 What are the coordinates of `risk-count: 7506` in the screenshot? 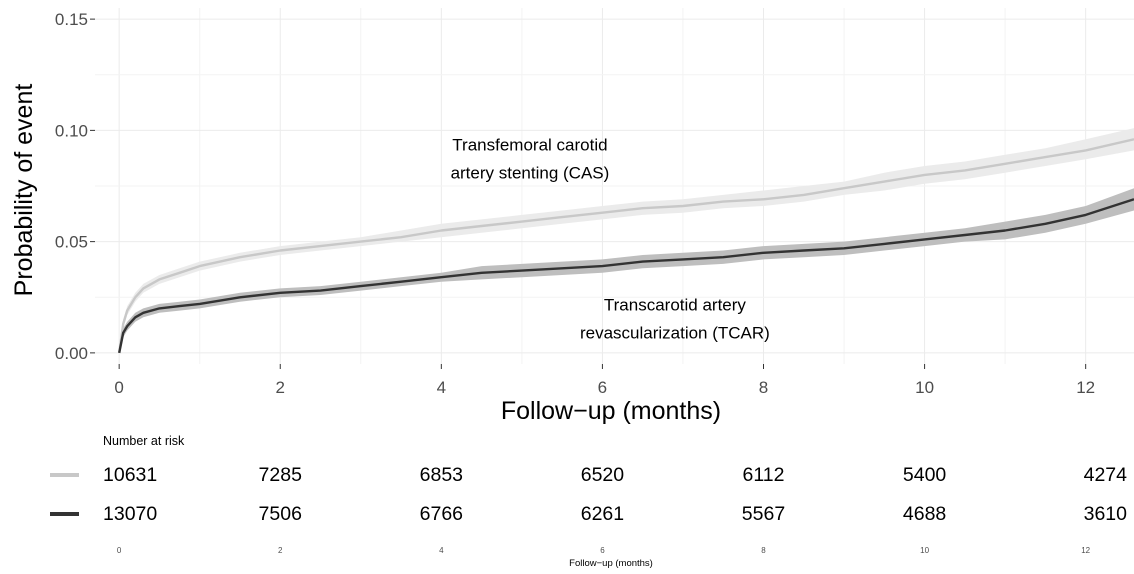 It's located at (280, 514).